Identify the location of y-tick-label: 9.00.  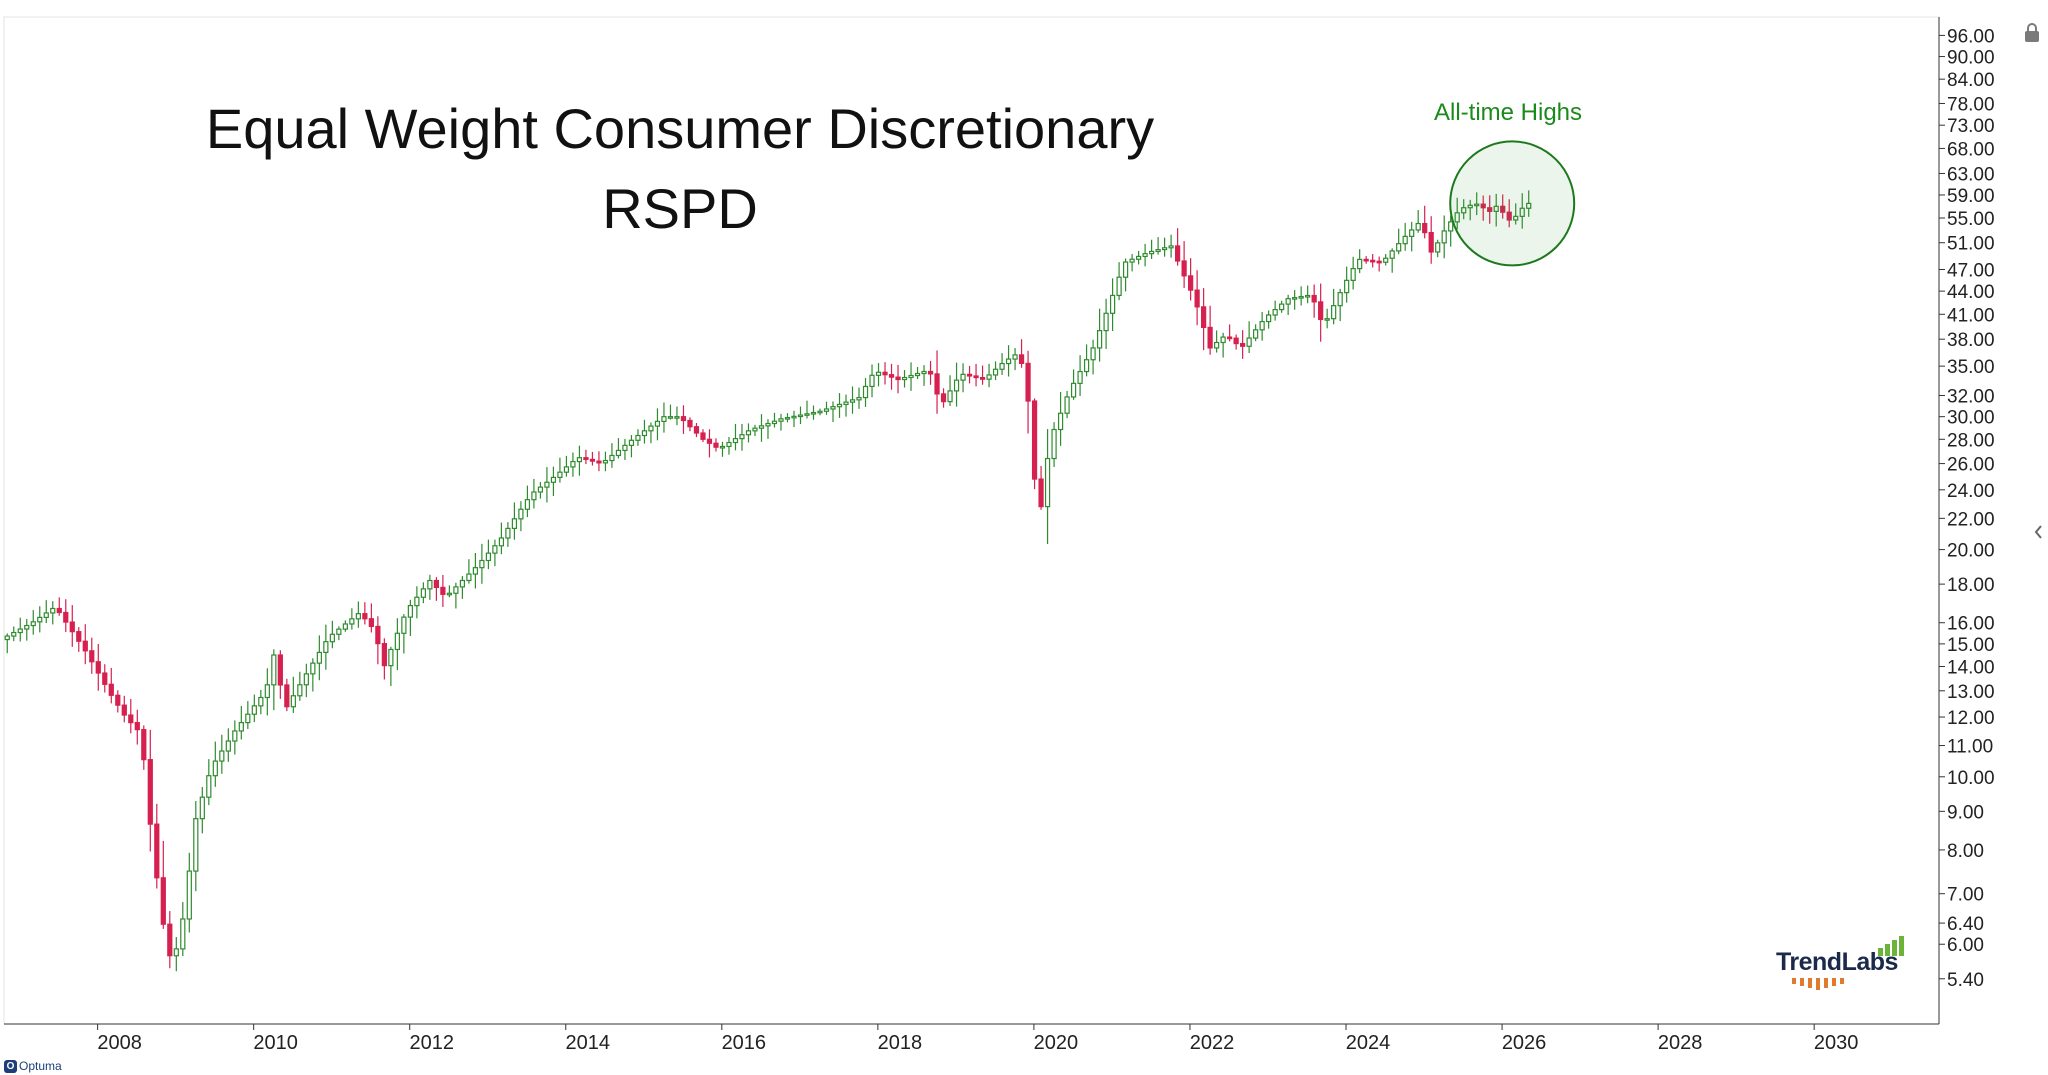
(1965, 812).